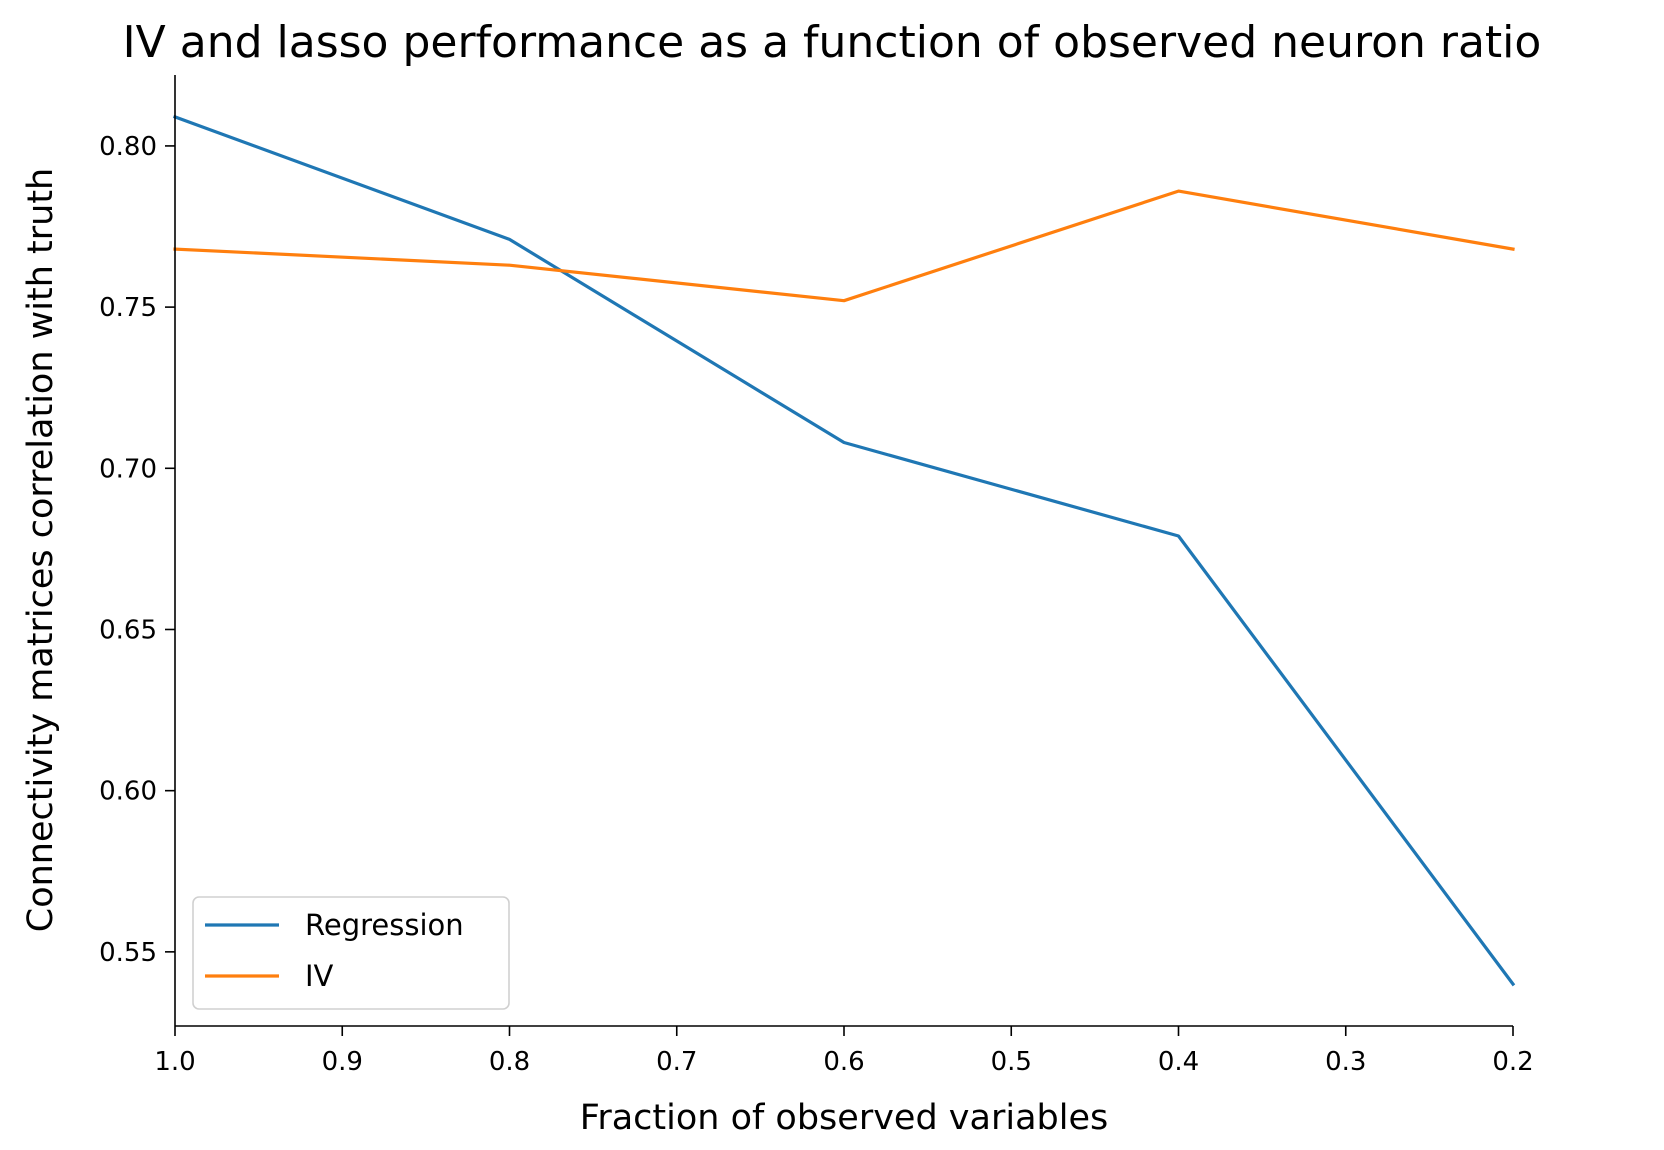 Image resolution: width=1664 pixels, height=1150 pixels. What do you see at coordinates (351, 953) in the screenshot?
I see `legend: Regression IV` at bounding box center [351, 953].